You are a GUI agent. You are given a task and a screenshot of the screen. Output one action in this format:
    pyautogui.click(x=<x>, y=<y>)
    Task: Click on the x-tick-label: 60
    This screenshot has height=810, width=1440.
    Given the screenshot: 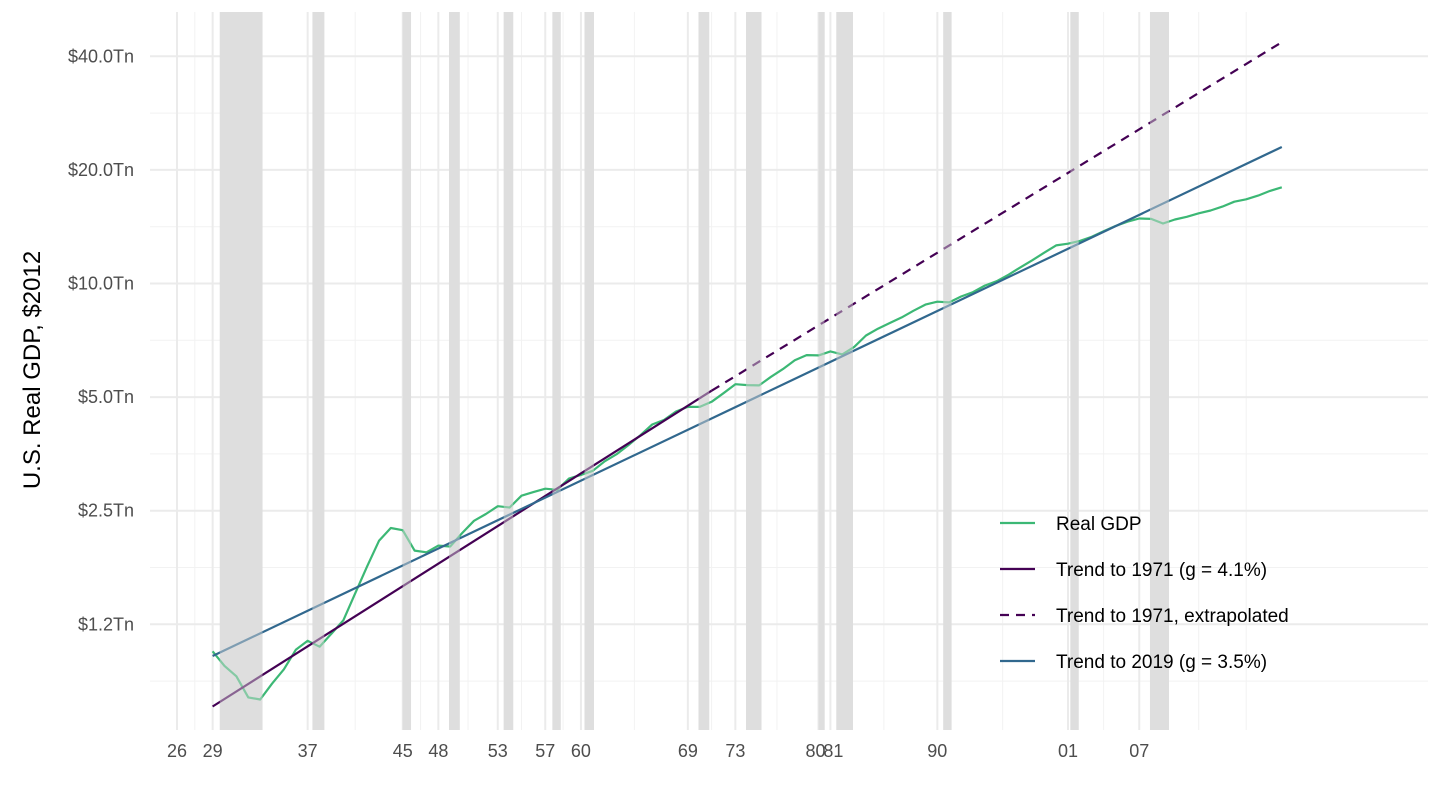 What is the action you would take?
    pyautogui.click(x=581, y=751)
    